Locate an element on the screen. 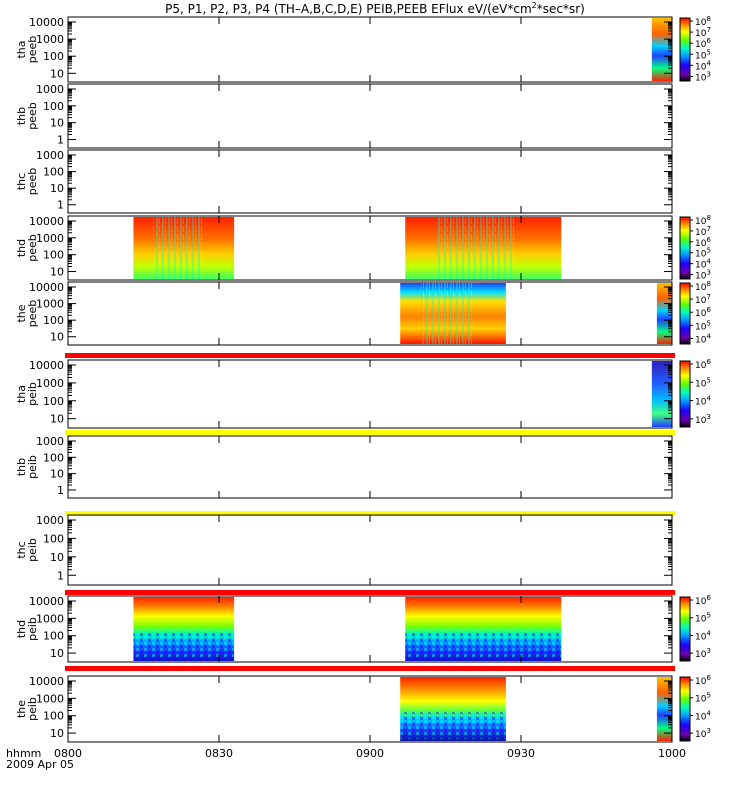 This screenshot has width=750, height=800. spectrogram-block is located at coordinates (661, 49).